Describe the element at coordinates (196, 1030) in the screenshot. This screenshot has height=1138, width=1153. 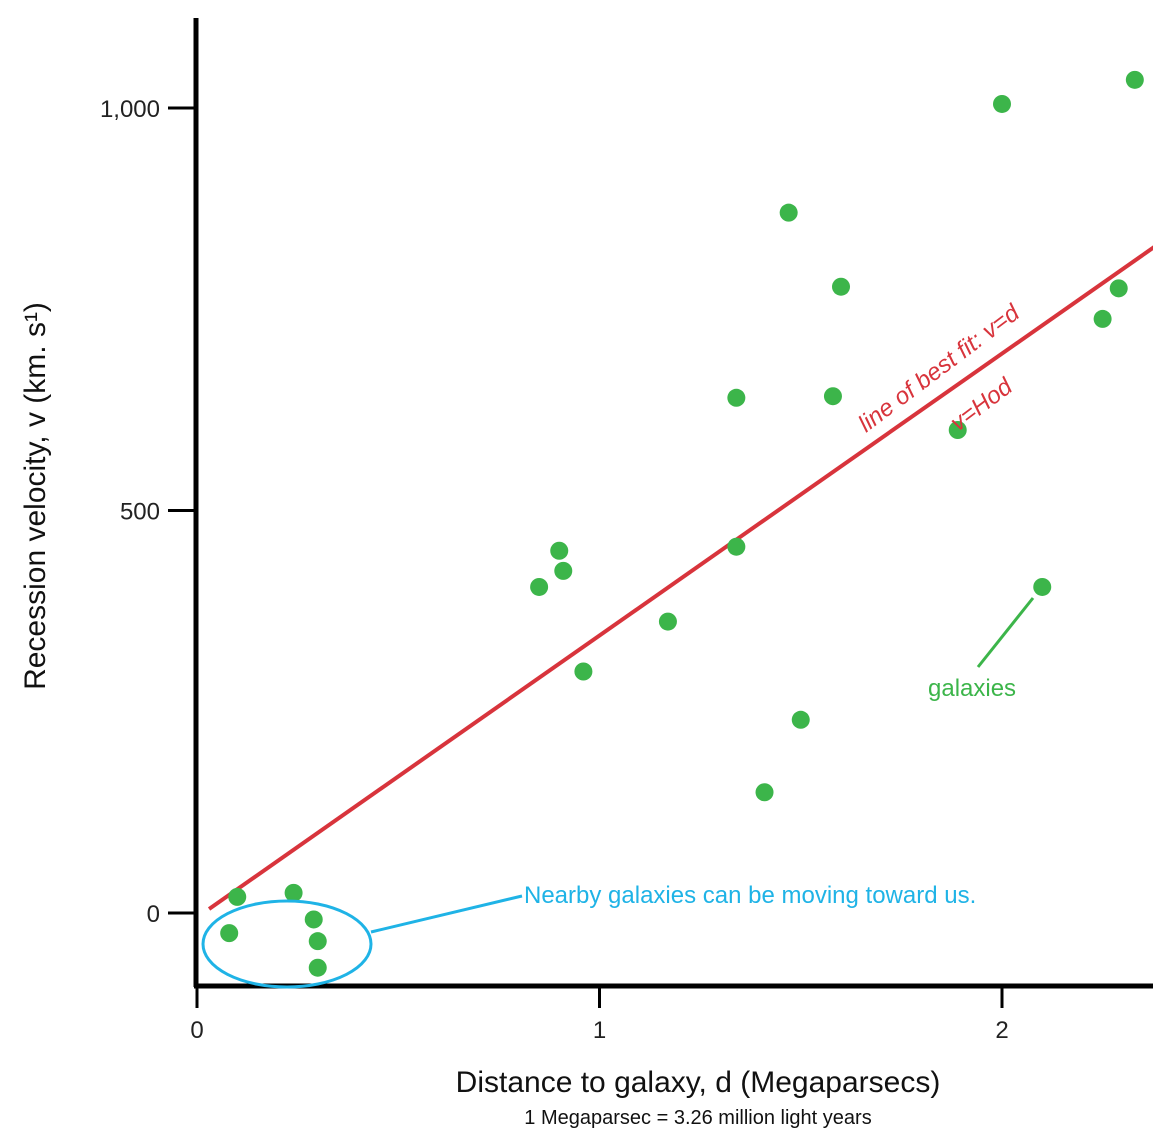
I see `x-tick-label: 0` at that location.